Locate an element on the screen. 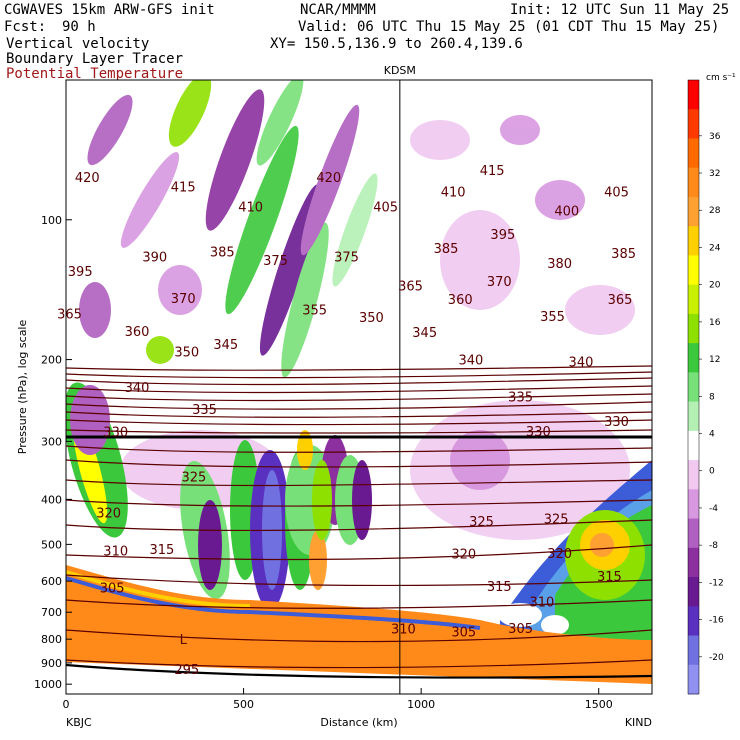 This screenshot has width=740, height=740. field-potential-temperature: Potential Temperature is located at coordinates (95, 74).